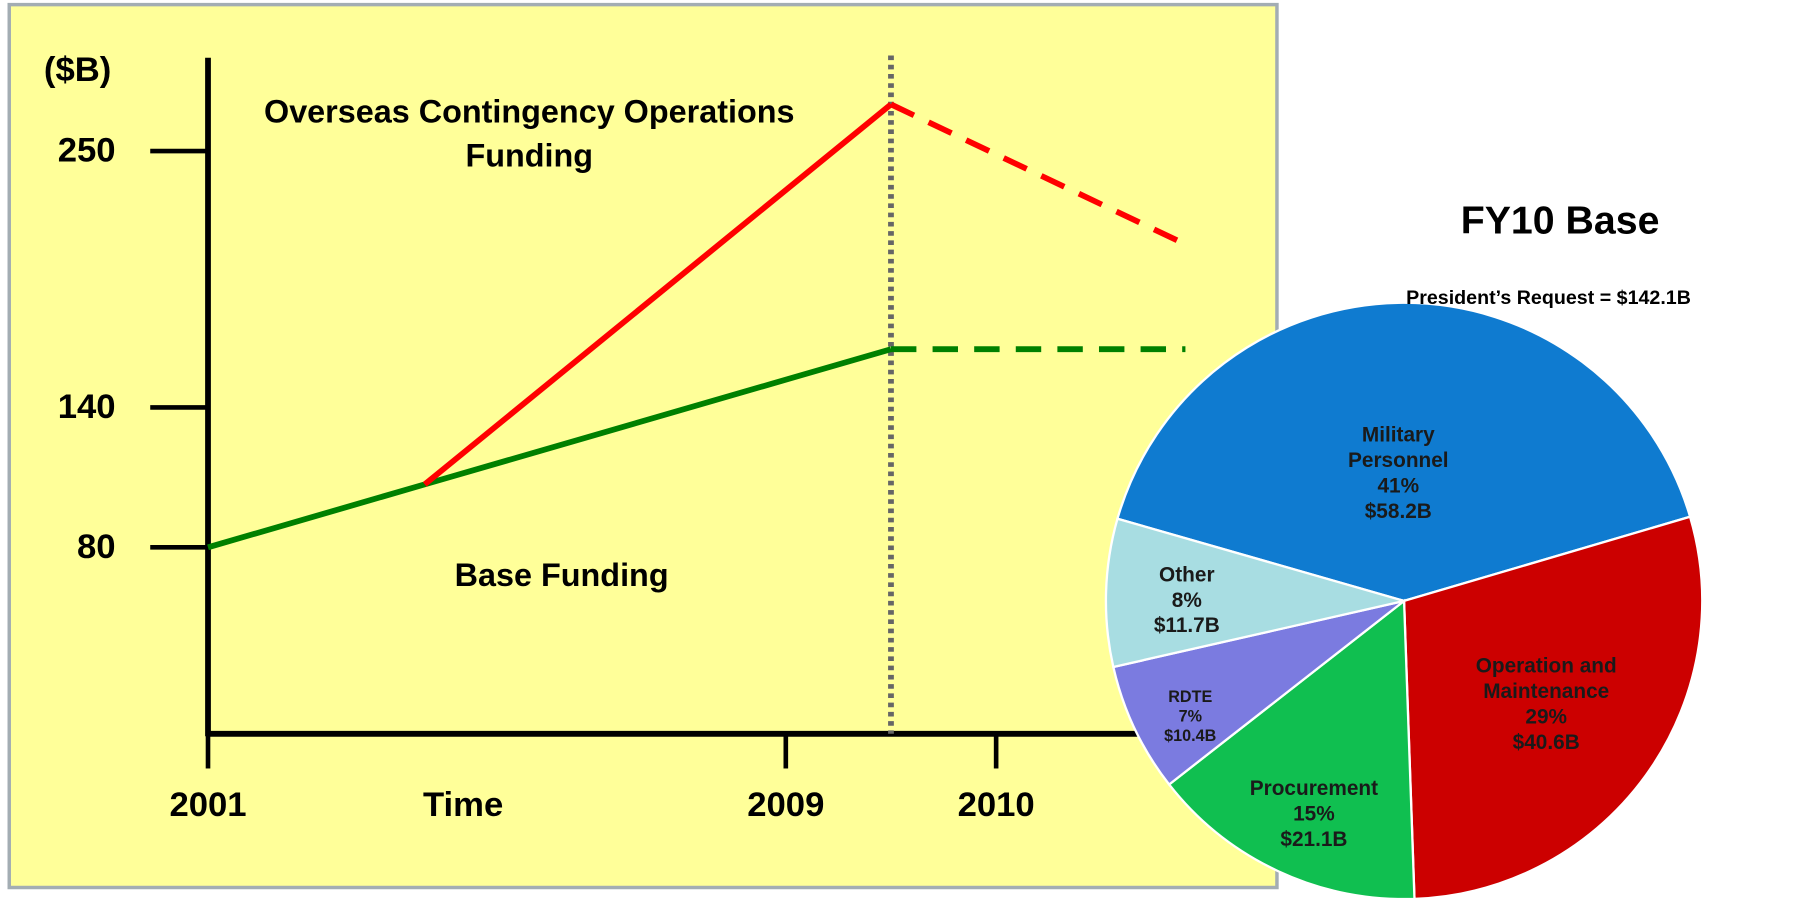 The image size is (1812, 900). I want to click on series-line, so click(657, 294).